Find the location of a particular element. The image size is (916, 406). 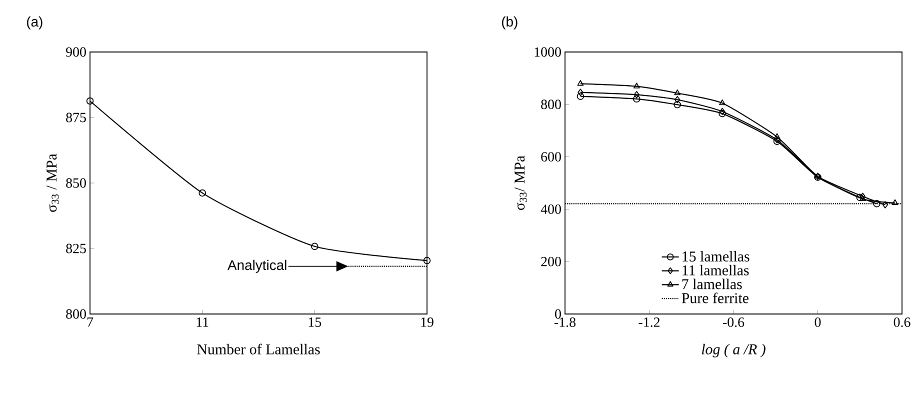

y-tick-label: 875 is located at coordinates (76, 117).